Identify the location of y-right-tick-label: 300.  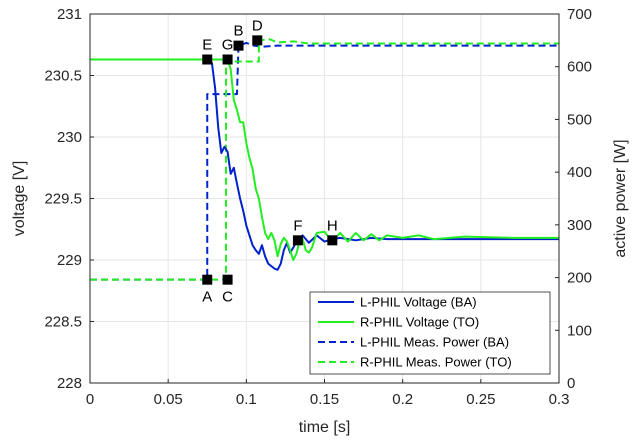
(579, 225).